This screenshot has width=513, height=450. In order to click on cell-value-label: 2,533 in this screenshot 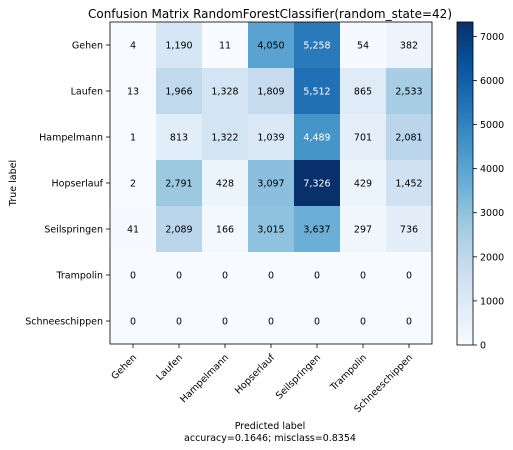, I will do `click(408, 92)`.